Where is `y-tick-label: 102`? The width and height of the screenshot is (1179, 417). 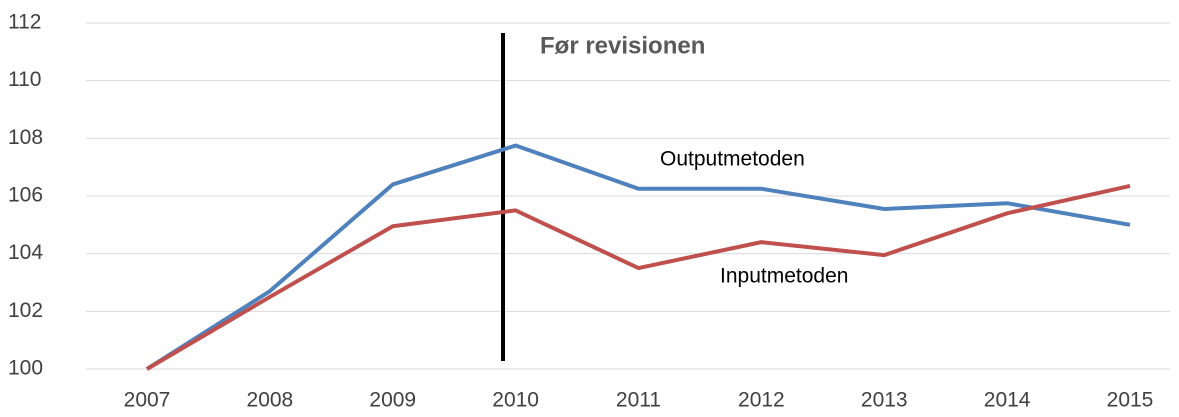
y-tick-label: 102 is located at coordinates (25, 310).